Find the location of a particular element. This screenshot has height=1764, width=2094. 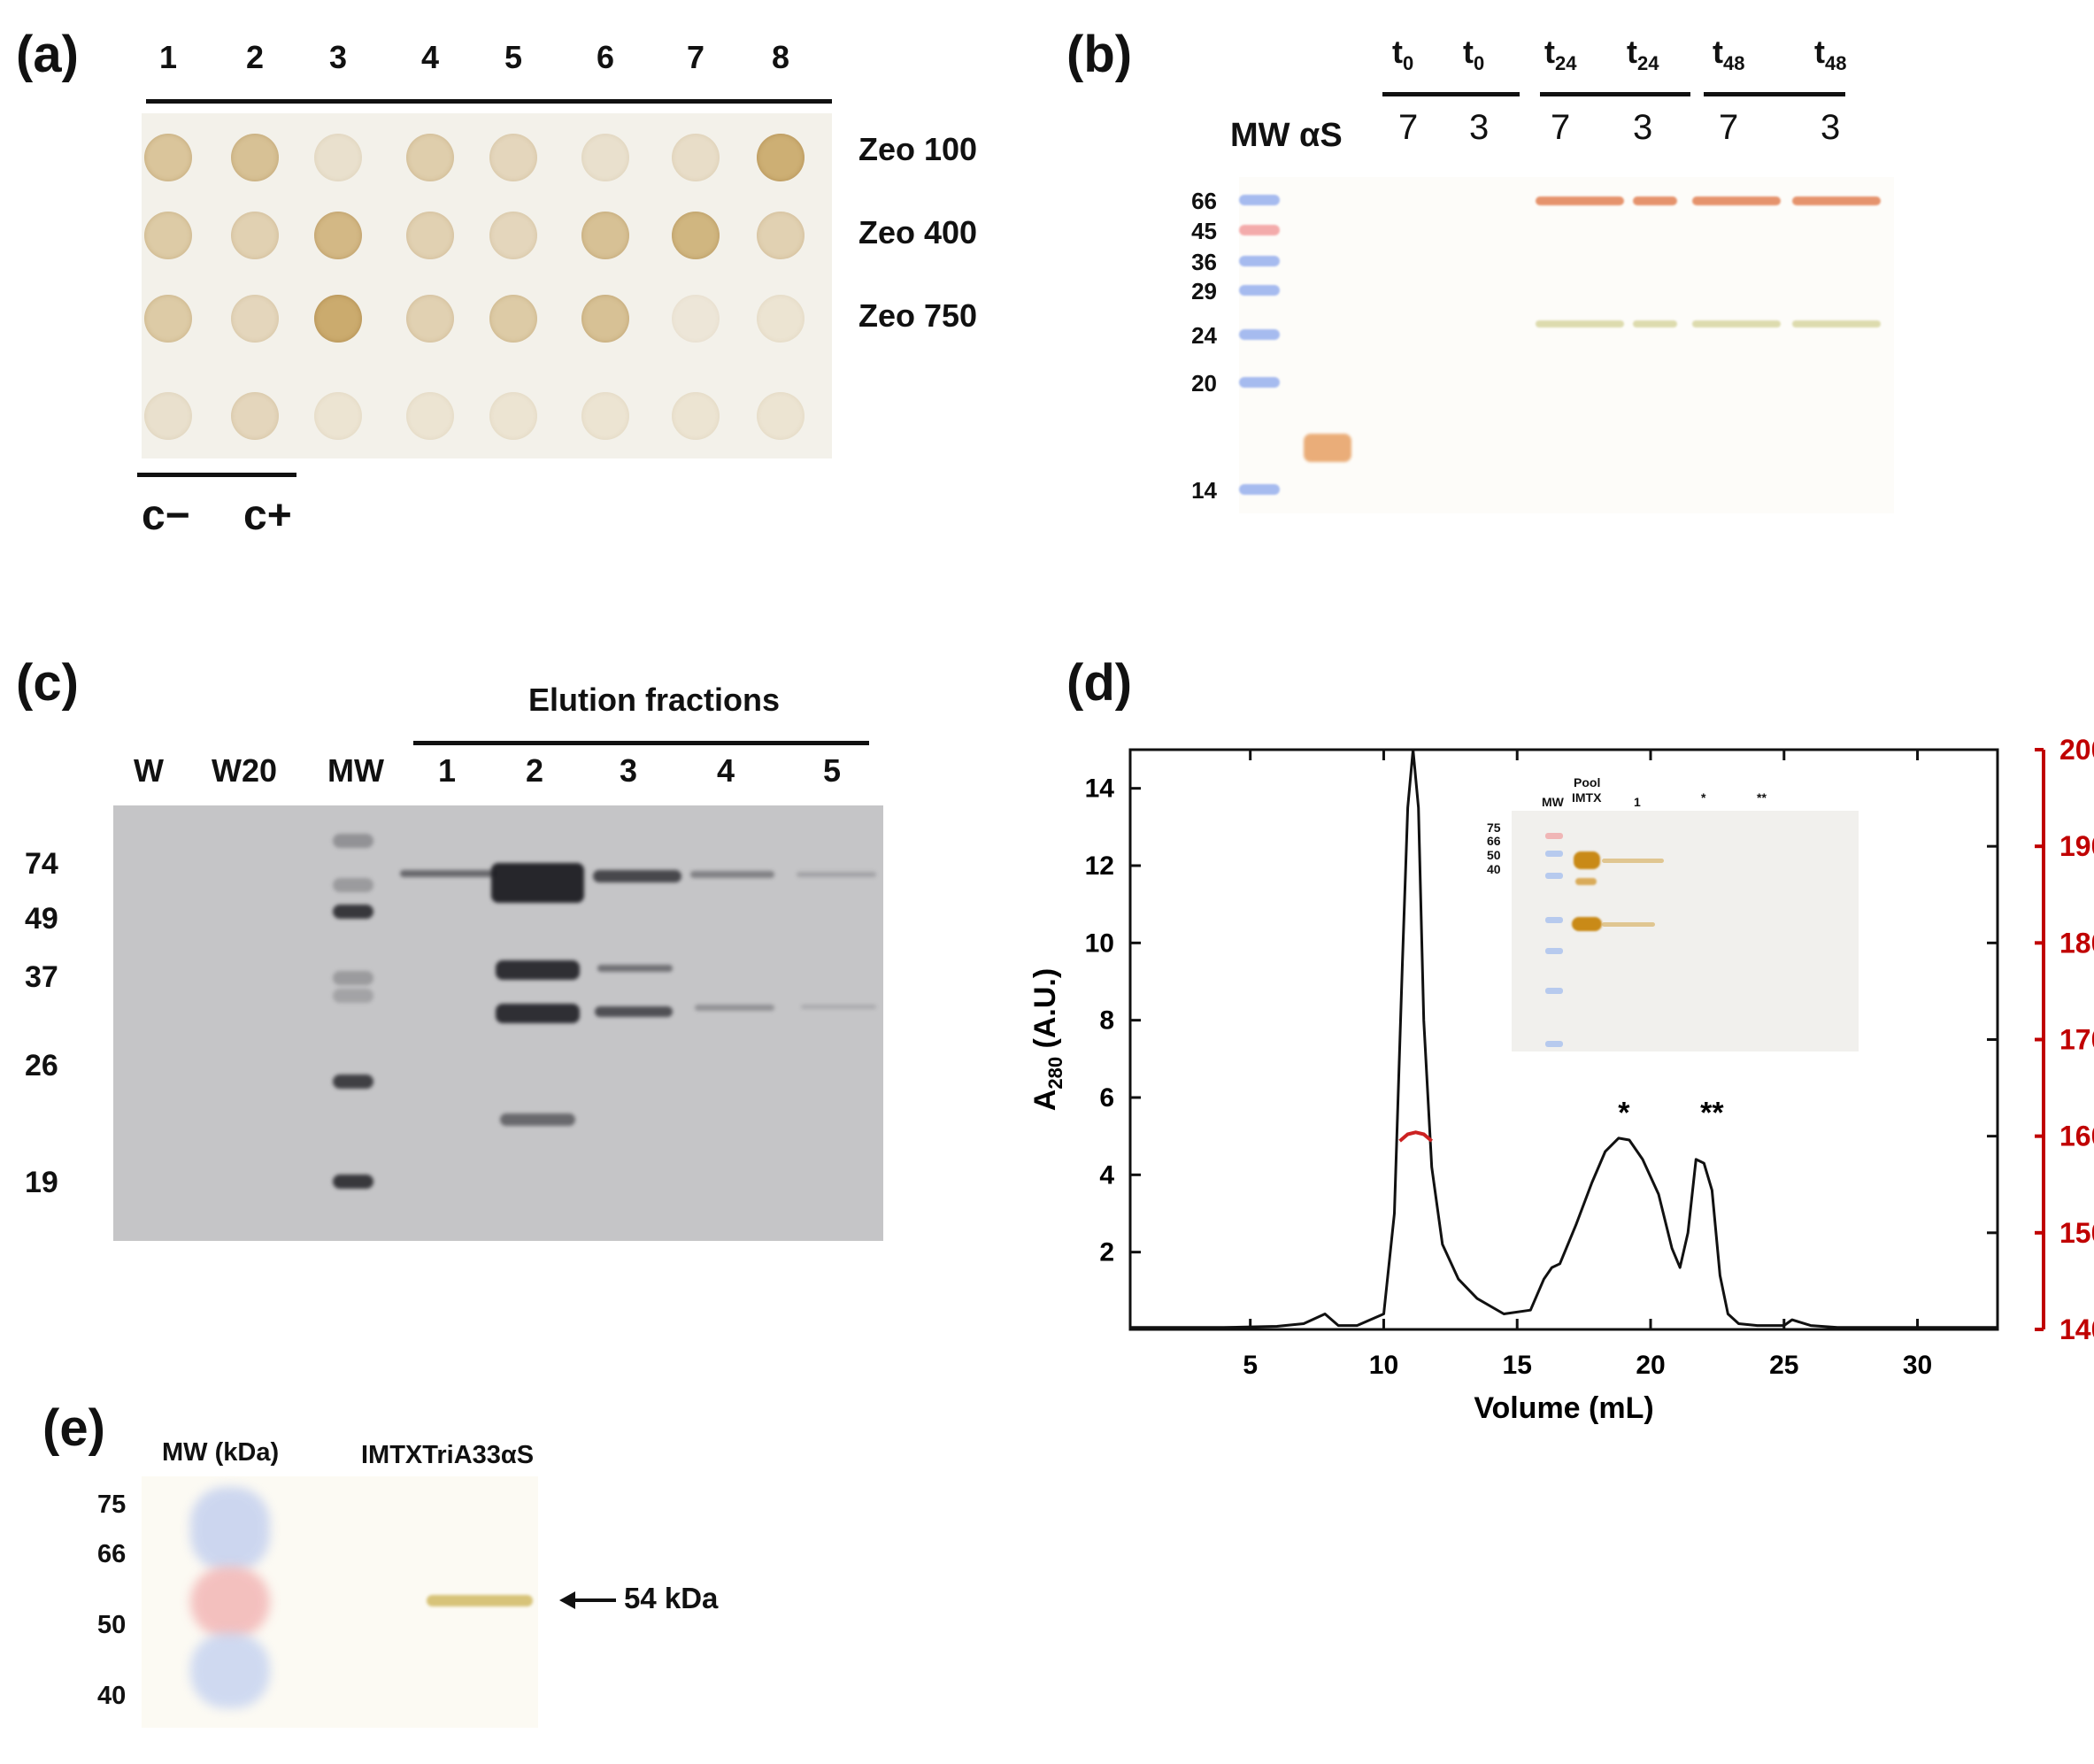

panel-b-mw-label: 66 is located at coordinates (1204, 201).